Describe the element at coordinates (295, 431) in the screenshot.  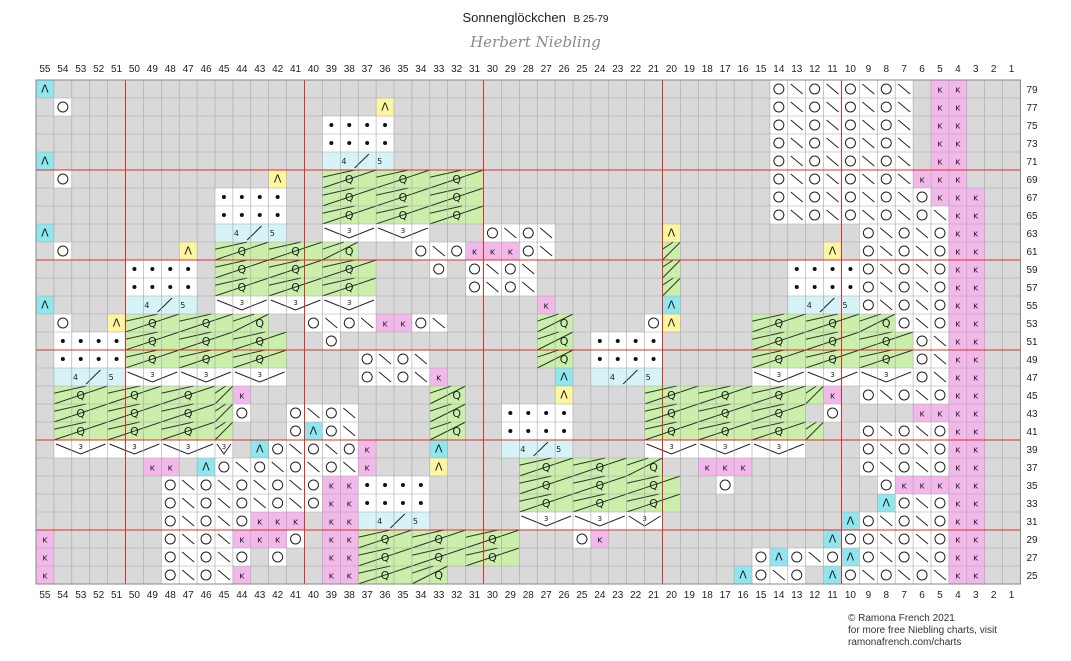
I see `stitch-cell-o` at that location.